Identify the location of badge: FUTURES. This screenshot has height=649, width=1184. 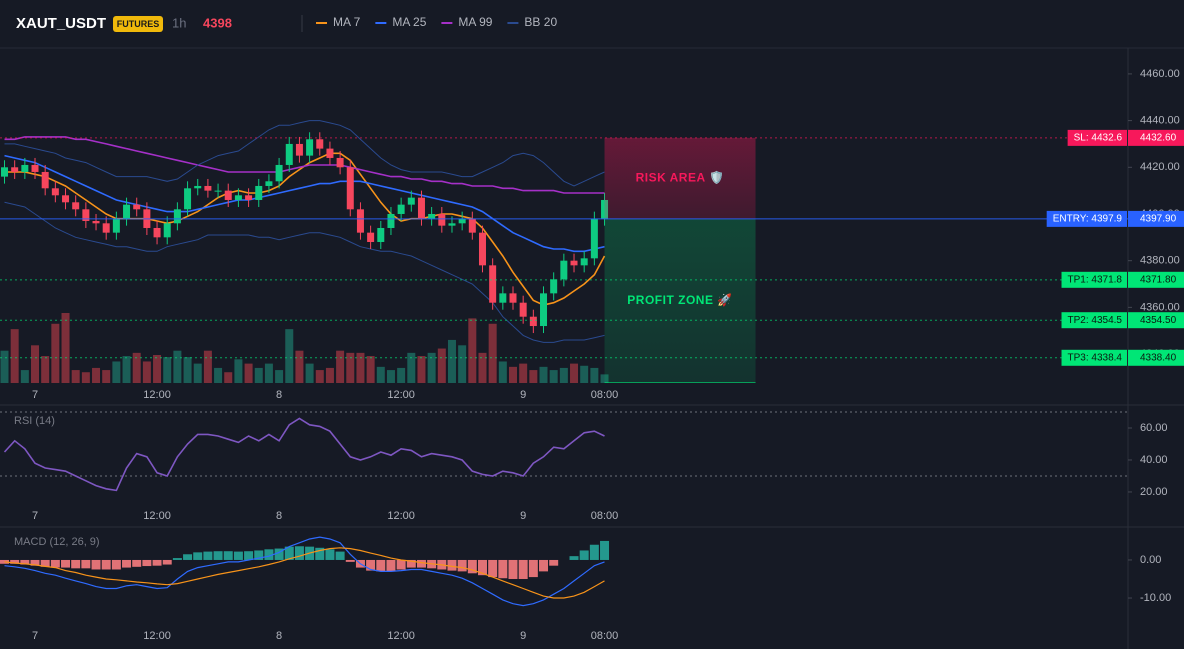
(138, 24).